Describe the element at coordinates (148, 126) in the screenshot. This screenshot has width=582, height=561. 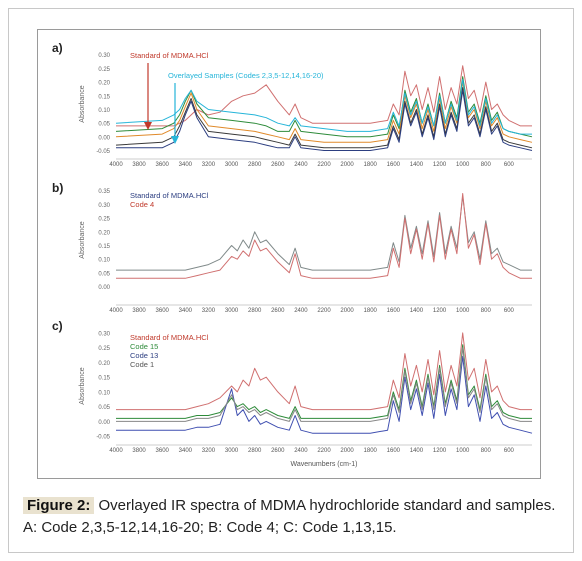
I see `arrow-standard-head` at that location.